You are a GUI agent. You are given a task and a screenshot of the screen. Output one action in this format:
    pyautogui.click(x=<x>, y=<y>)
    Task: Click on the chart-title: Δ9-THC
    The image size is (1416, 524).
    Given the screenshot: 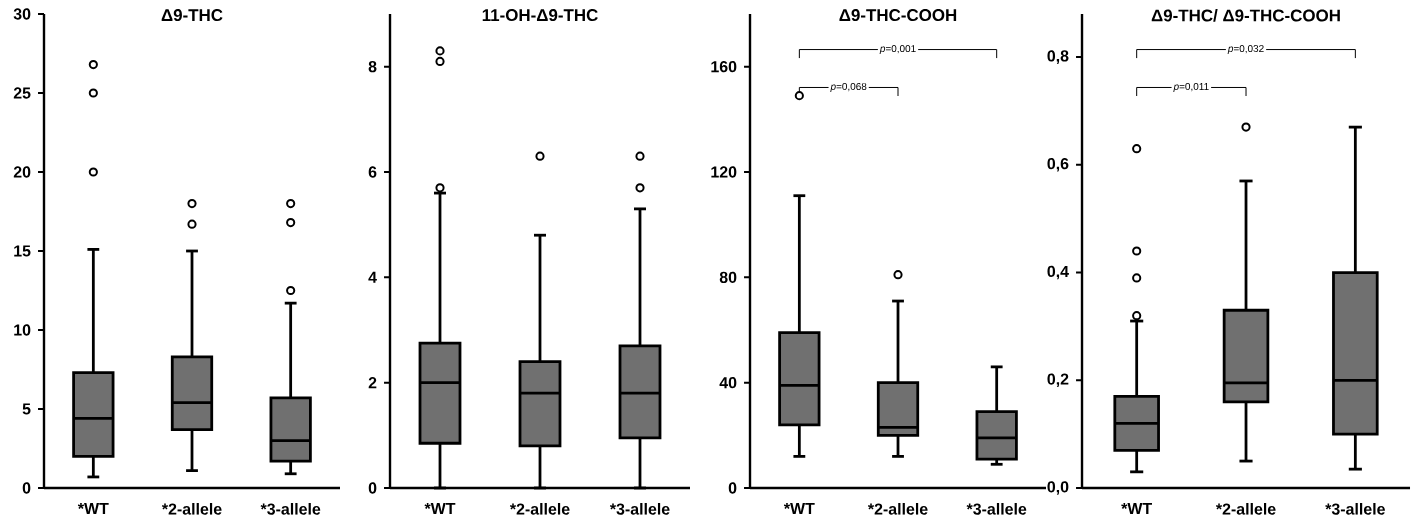 What is the action you would take?
    pyautogui.click(x=192, y=15)
    